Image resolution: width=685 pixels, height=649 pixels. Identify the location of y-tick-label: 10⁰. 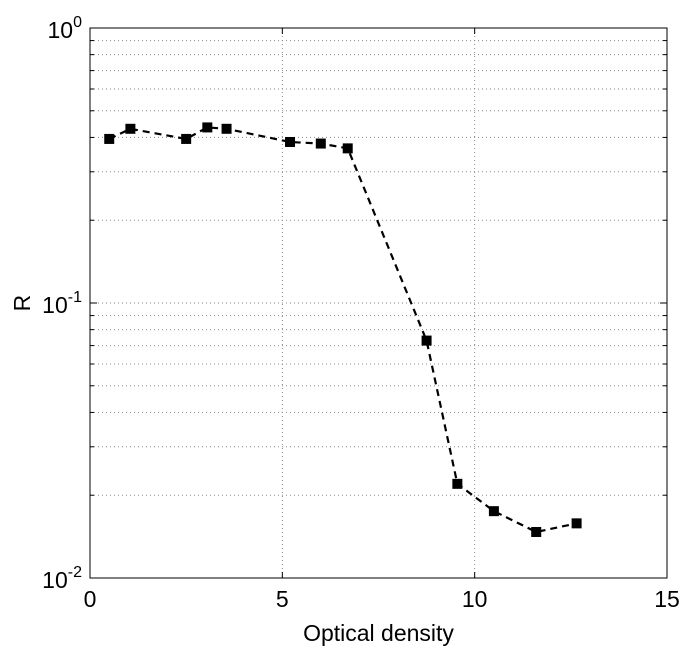
(65, 28).